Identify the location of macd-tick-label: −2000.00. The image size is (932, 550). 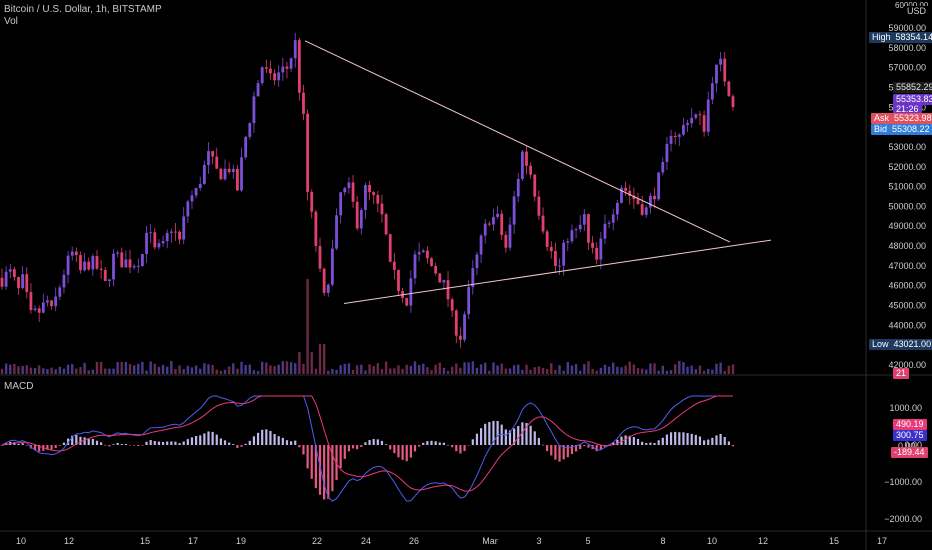
(903, 519).